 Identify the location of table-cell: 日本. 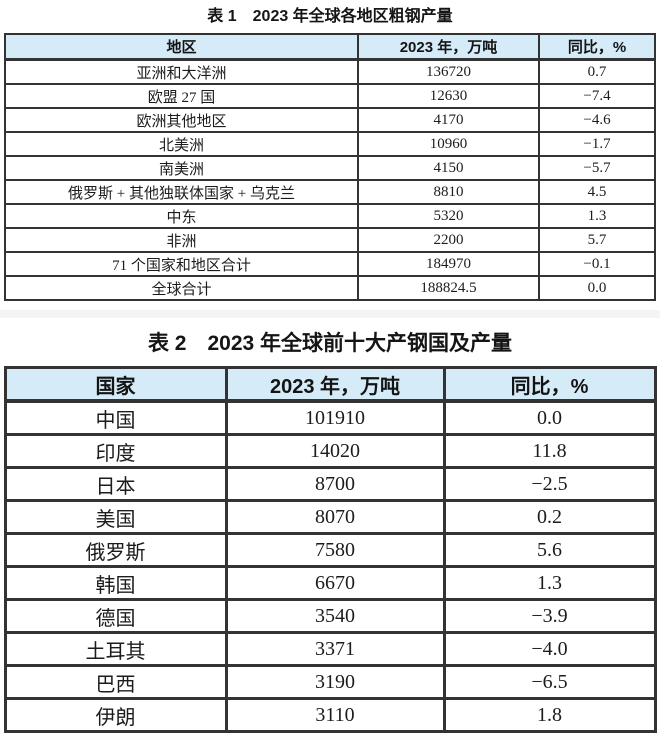
(115, 484).